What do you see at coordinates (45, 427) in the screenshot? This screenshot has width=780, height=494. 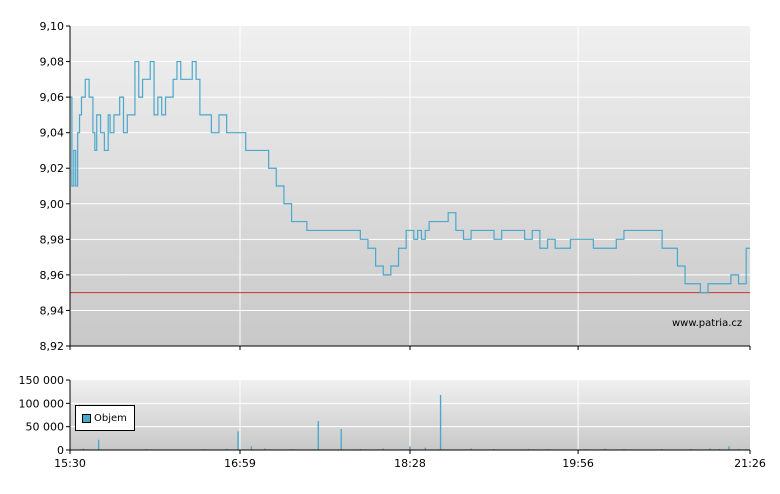 I see `volume-y-tick-label: 50 000` at bounding box center [45, 427].